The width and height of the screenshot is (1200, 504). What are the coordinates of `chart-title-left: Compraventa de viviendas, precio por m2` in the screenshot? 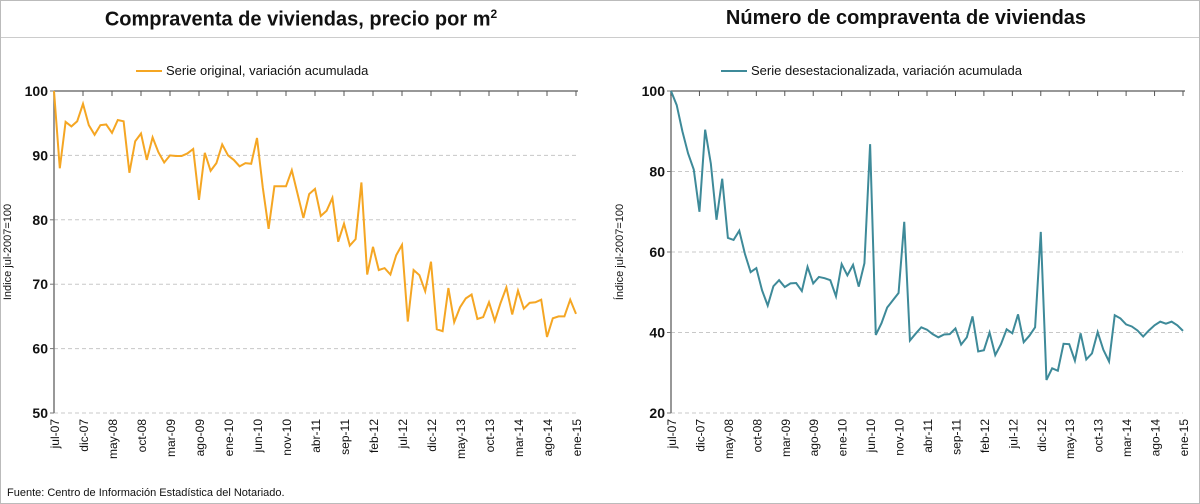 It's located at (301, 19).